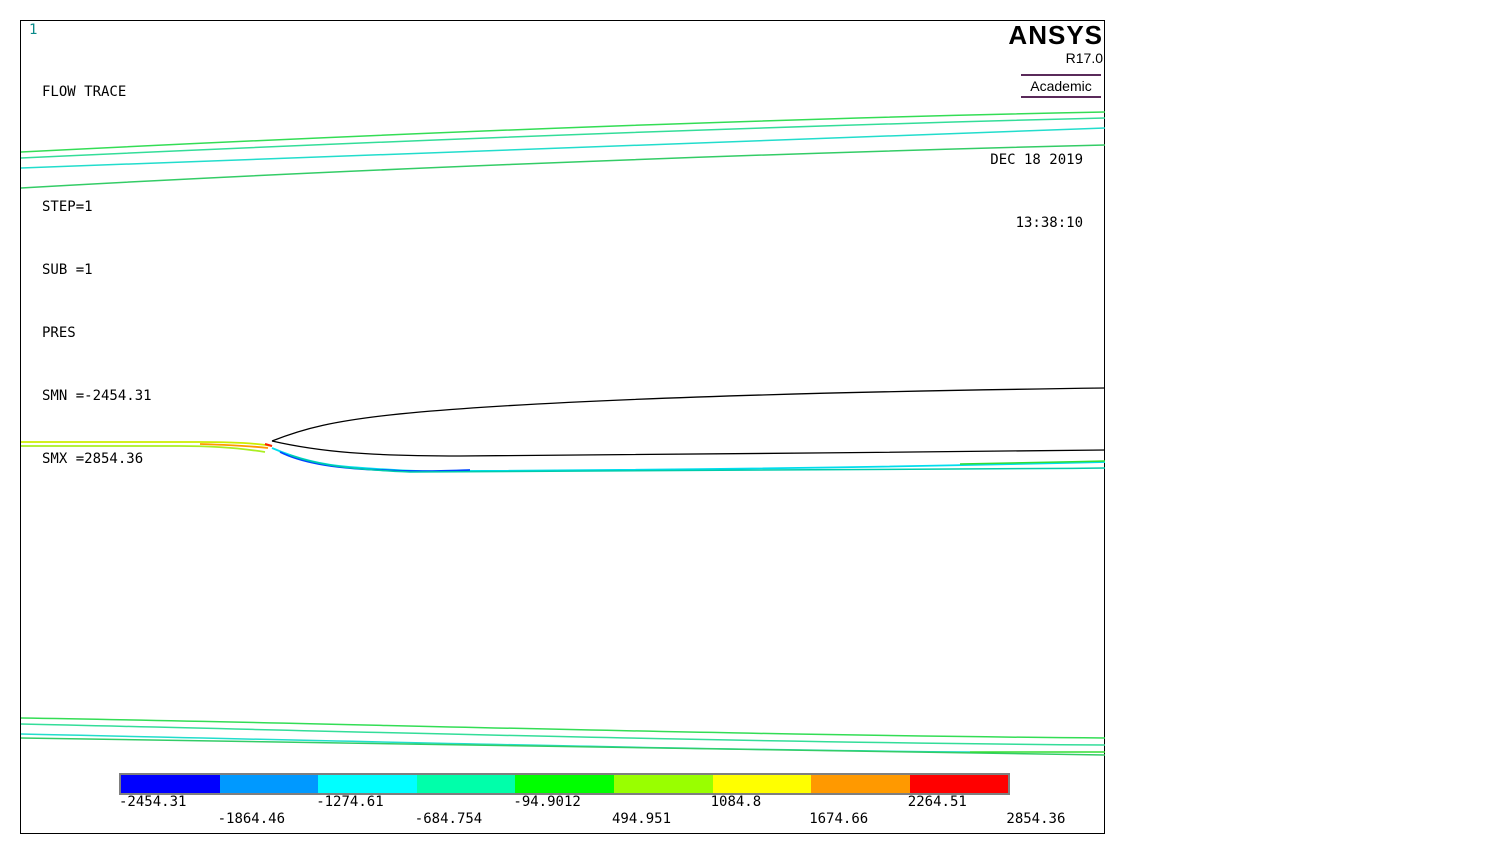 This screenshot has height=855, width=1487. I want to click on body-outline-lower, so click(688, 448).